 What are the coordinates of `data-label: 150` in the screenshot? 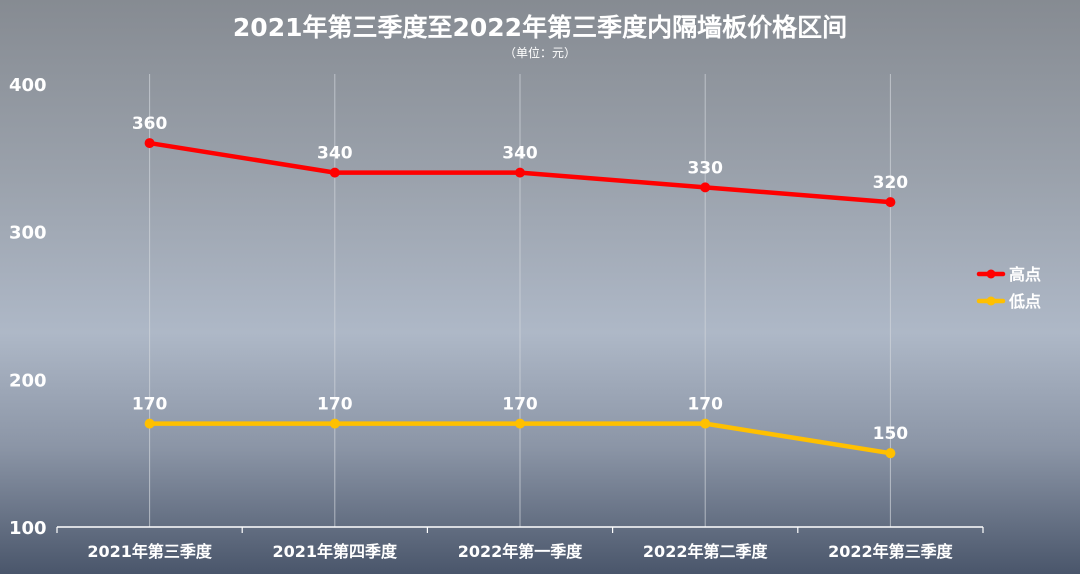 It's located at (891, 434).